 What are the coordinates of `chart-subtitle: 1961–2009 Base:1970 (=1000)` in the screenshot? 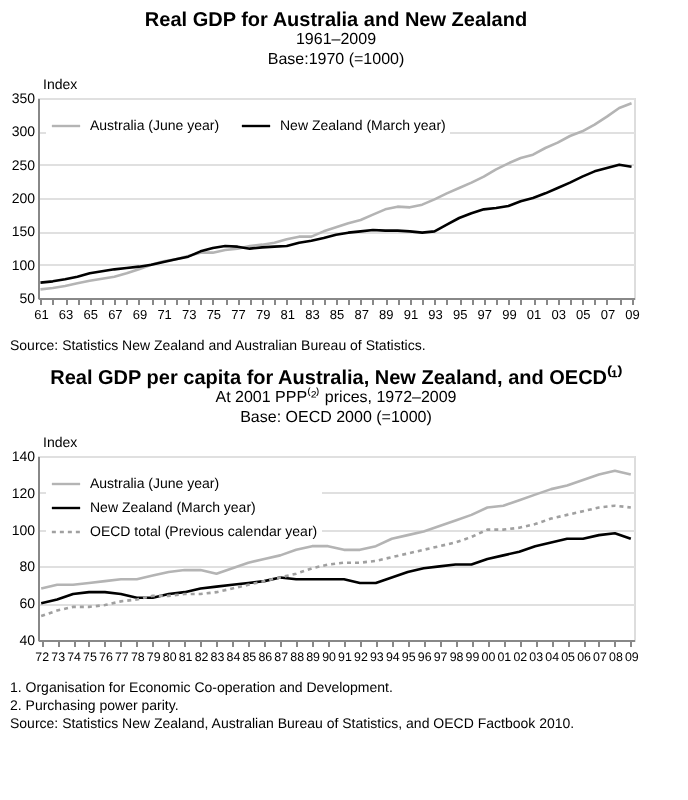 It's located at (336, 49).